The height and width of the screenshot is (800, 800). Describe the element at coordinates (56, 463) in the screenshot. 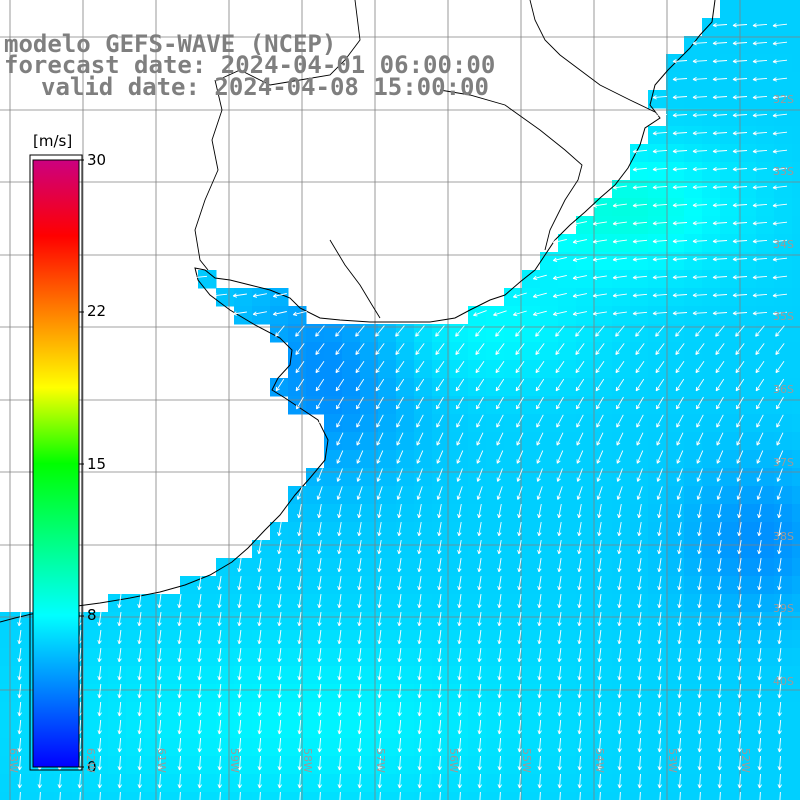

I see `colorbar-gradient` at that location.